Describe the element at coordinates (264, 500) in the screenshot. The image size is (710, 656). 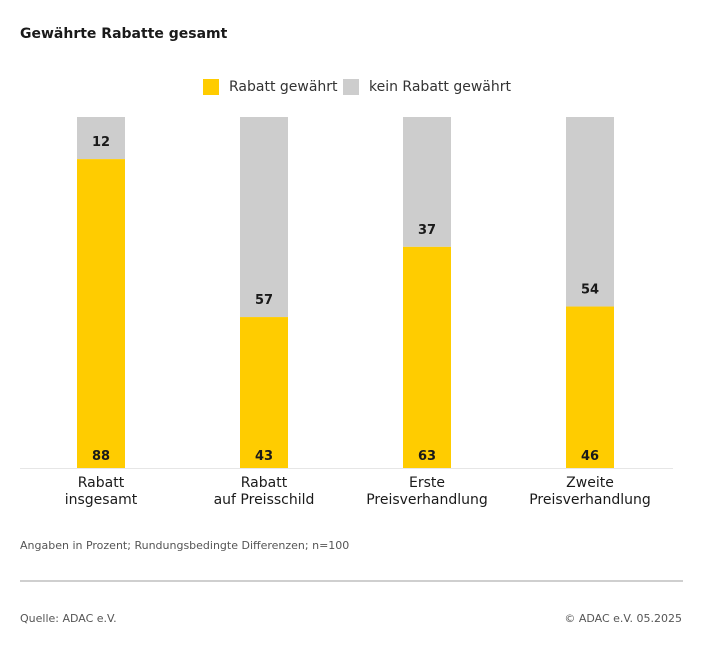
I see `x-tick-label: auf Preisschild` at that location.